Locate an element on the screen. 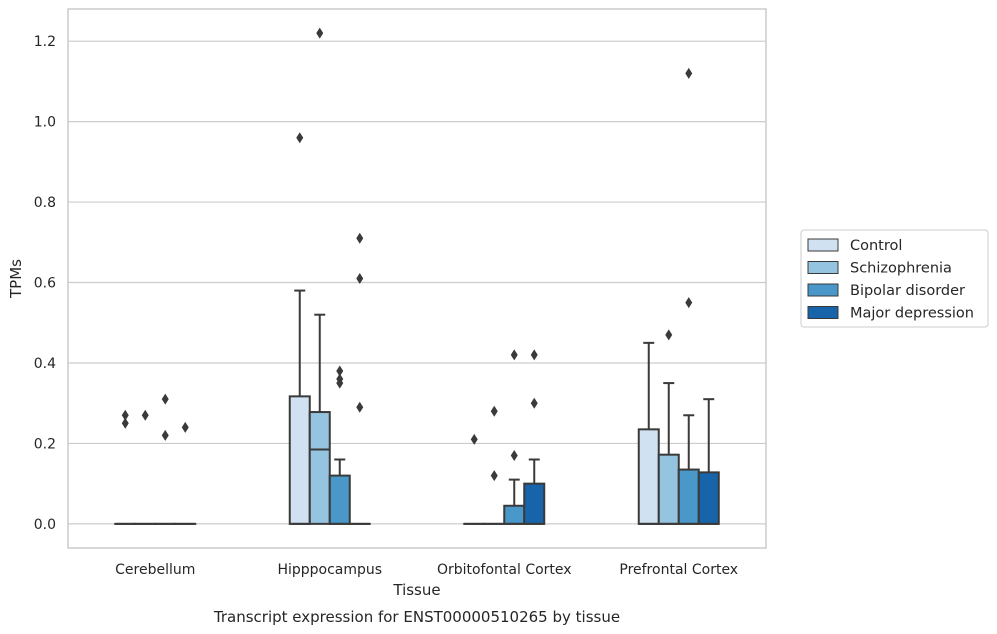 This screenshot has height=634, width=997. x-tick-label: Cerebellum is located at coordinates (155, 570).